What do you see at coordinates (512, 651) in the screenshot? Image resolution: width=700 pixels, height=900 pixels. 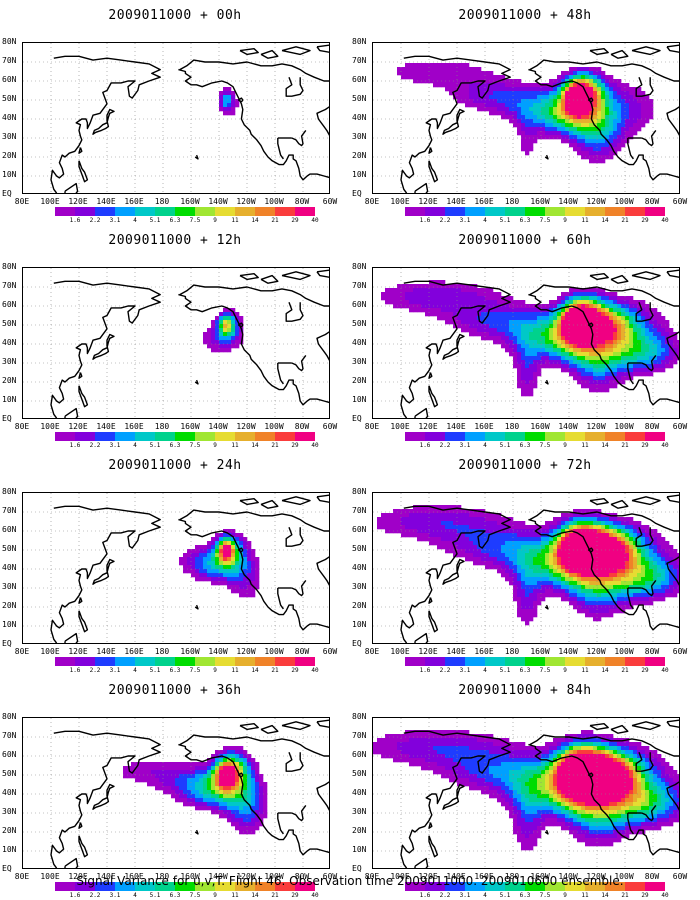 I see `longitude-label: 180` at bounding box center [512, 651].